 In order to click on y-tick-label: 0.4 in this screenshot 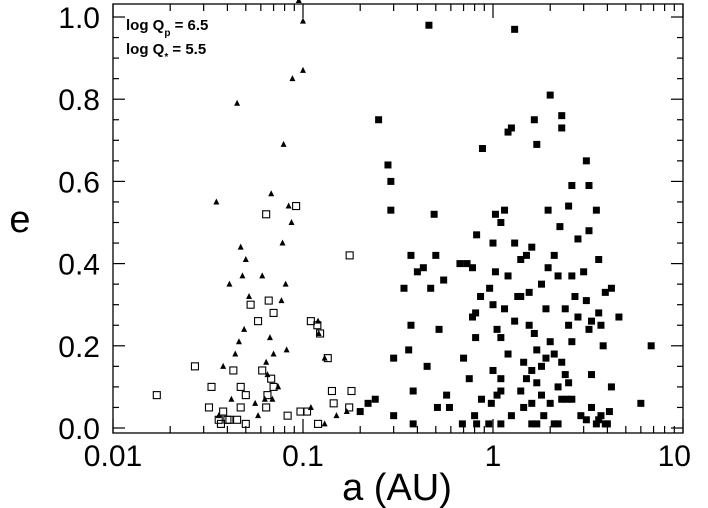, I will do `click(79, 265)`.